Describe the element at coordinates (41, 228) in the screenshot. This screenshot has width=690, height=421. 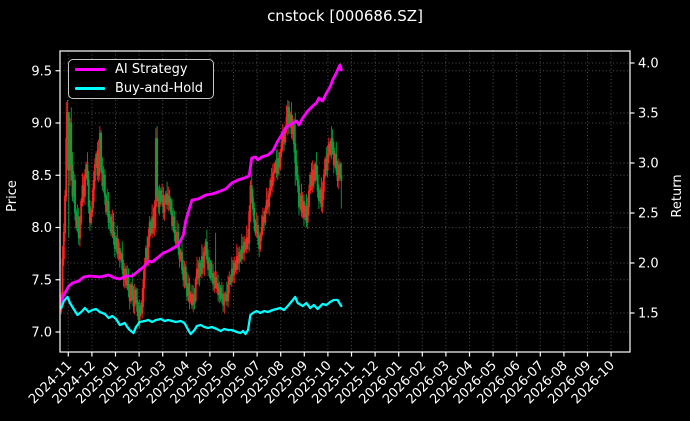
I see `left-tick-label: 8.0` at that location.